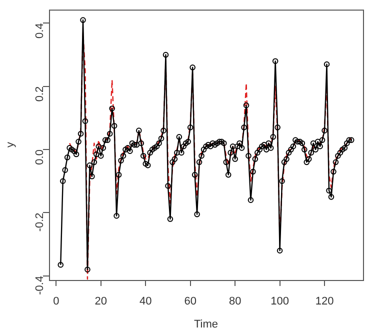 The image size is (368, 335). What do you see at coordinates (101, 302) in the screenshot?
I see `x-tick-label: 20` at bounding box center [101, 302].